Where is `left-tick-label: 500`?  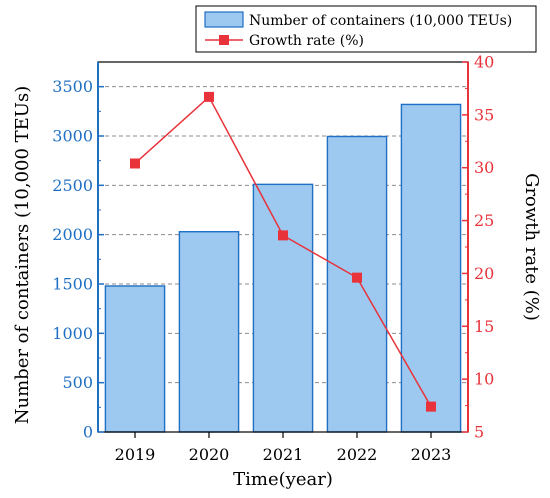 left-tick-label: 500 is located at coordinates (77, 382).